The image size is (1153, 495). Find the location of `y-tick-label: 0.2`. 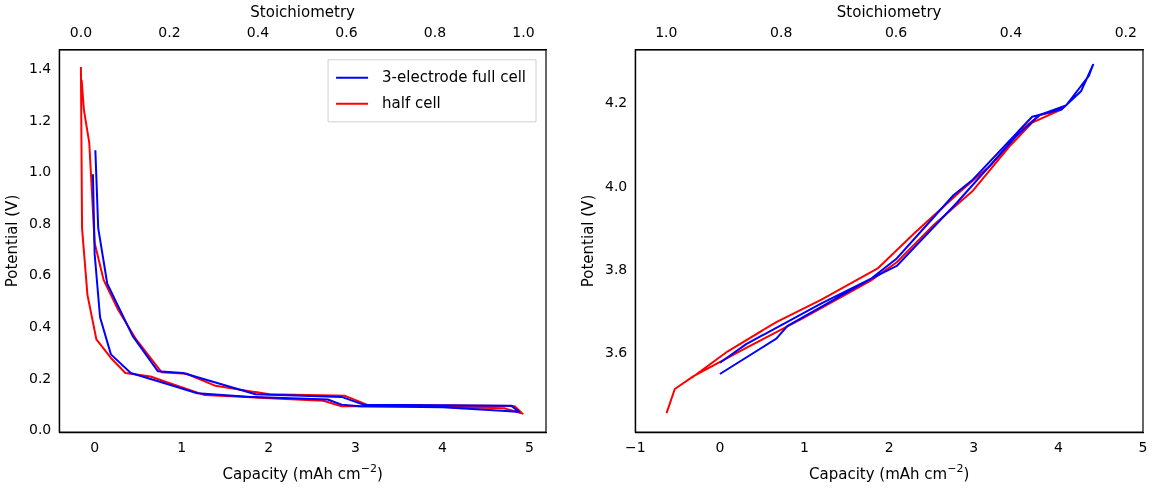

y-tick-label: 0.2 is located at coordinates (40, 377).